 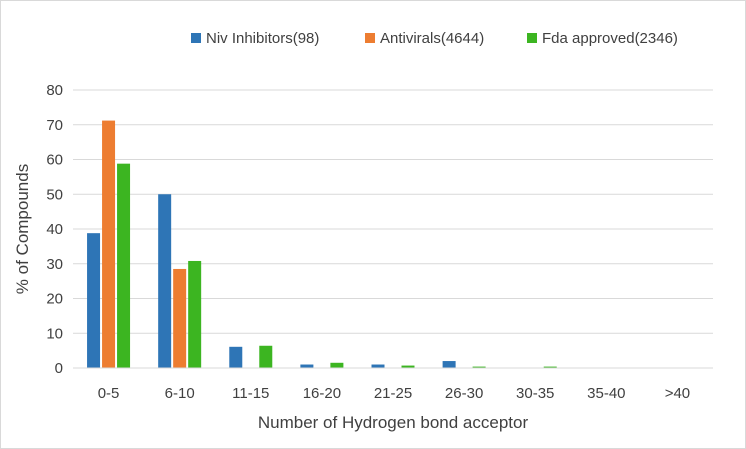 I want to click on legend-label: Fda approved(2346), so click(x=610, y=38).